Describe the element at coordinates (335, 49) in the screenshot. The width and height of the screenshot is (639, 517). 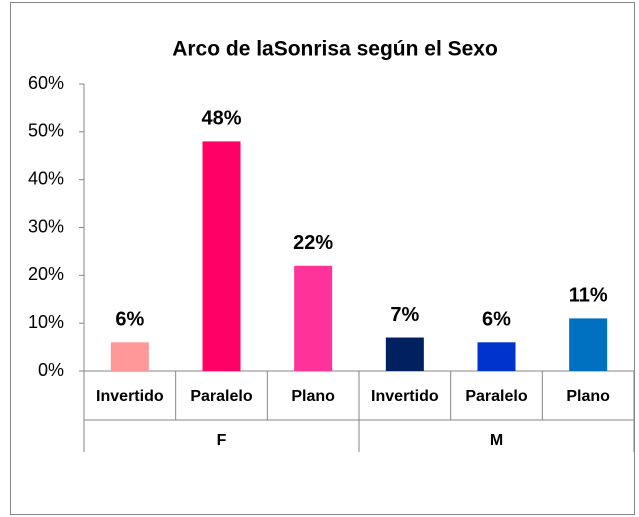
I see `chart-title: Arco de laSonrisa según el Sexo` at that location.